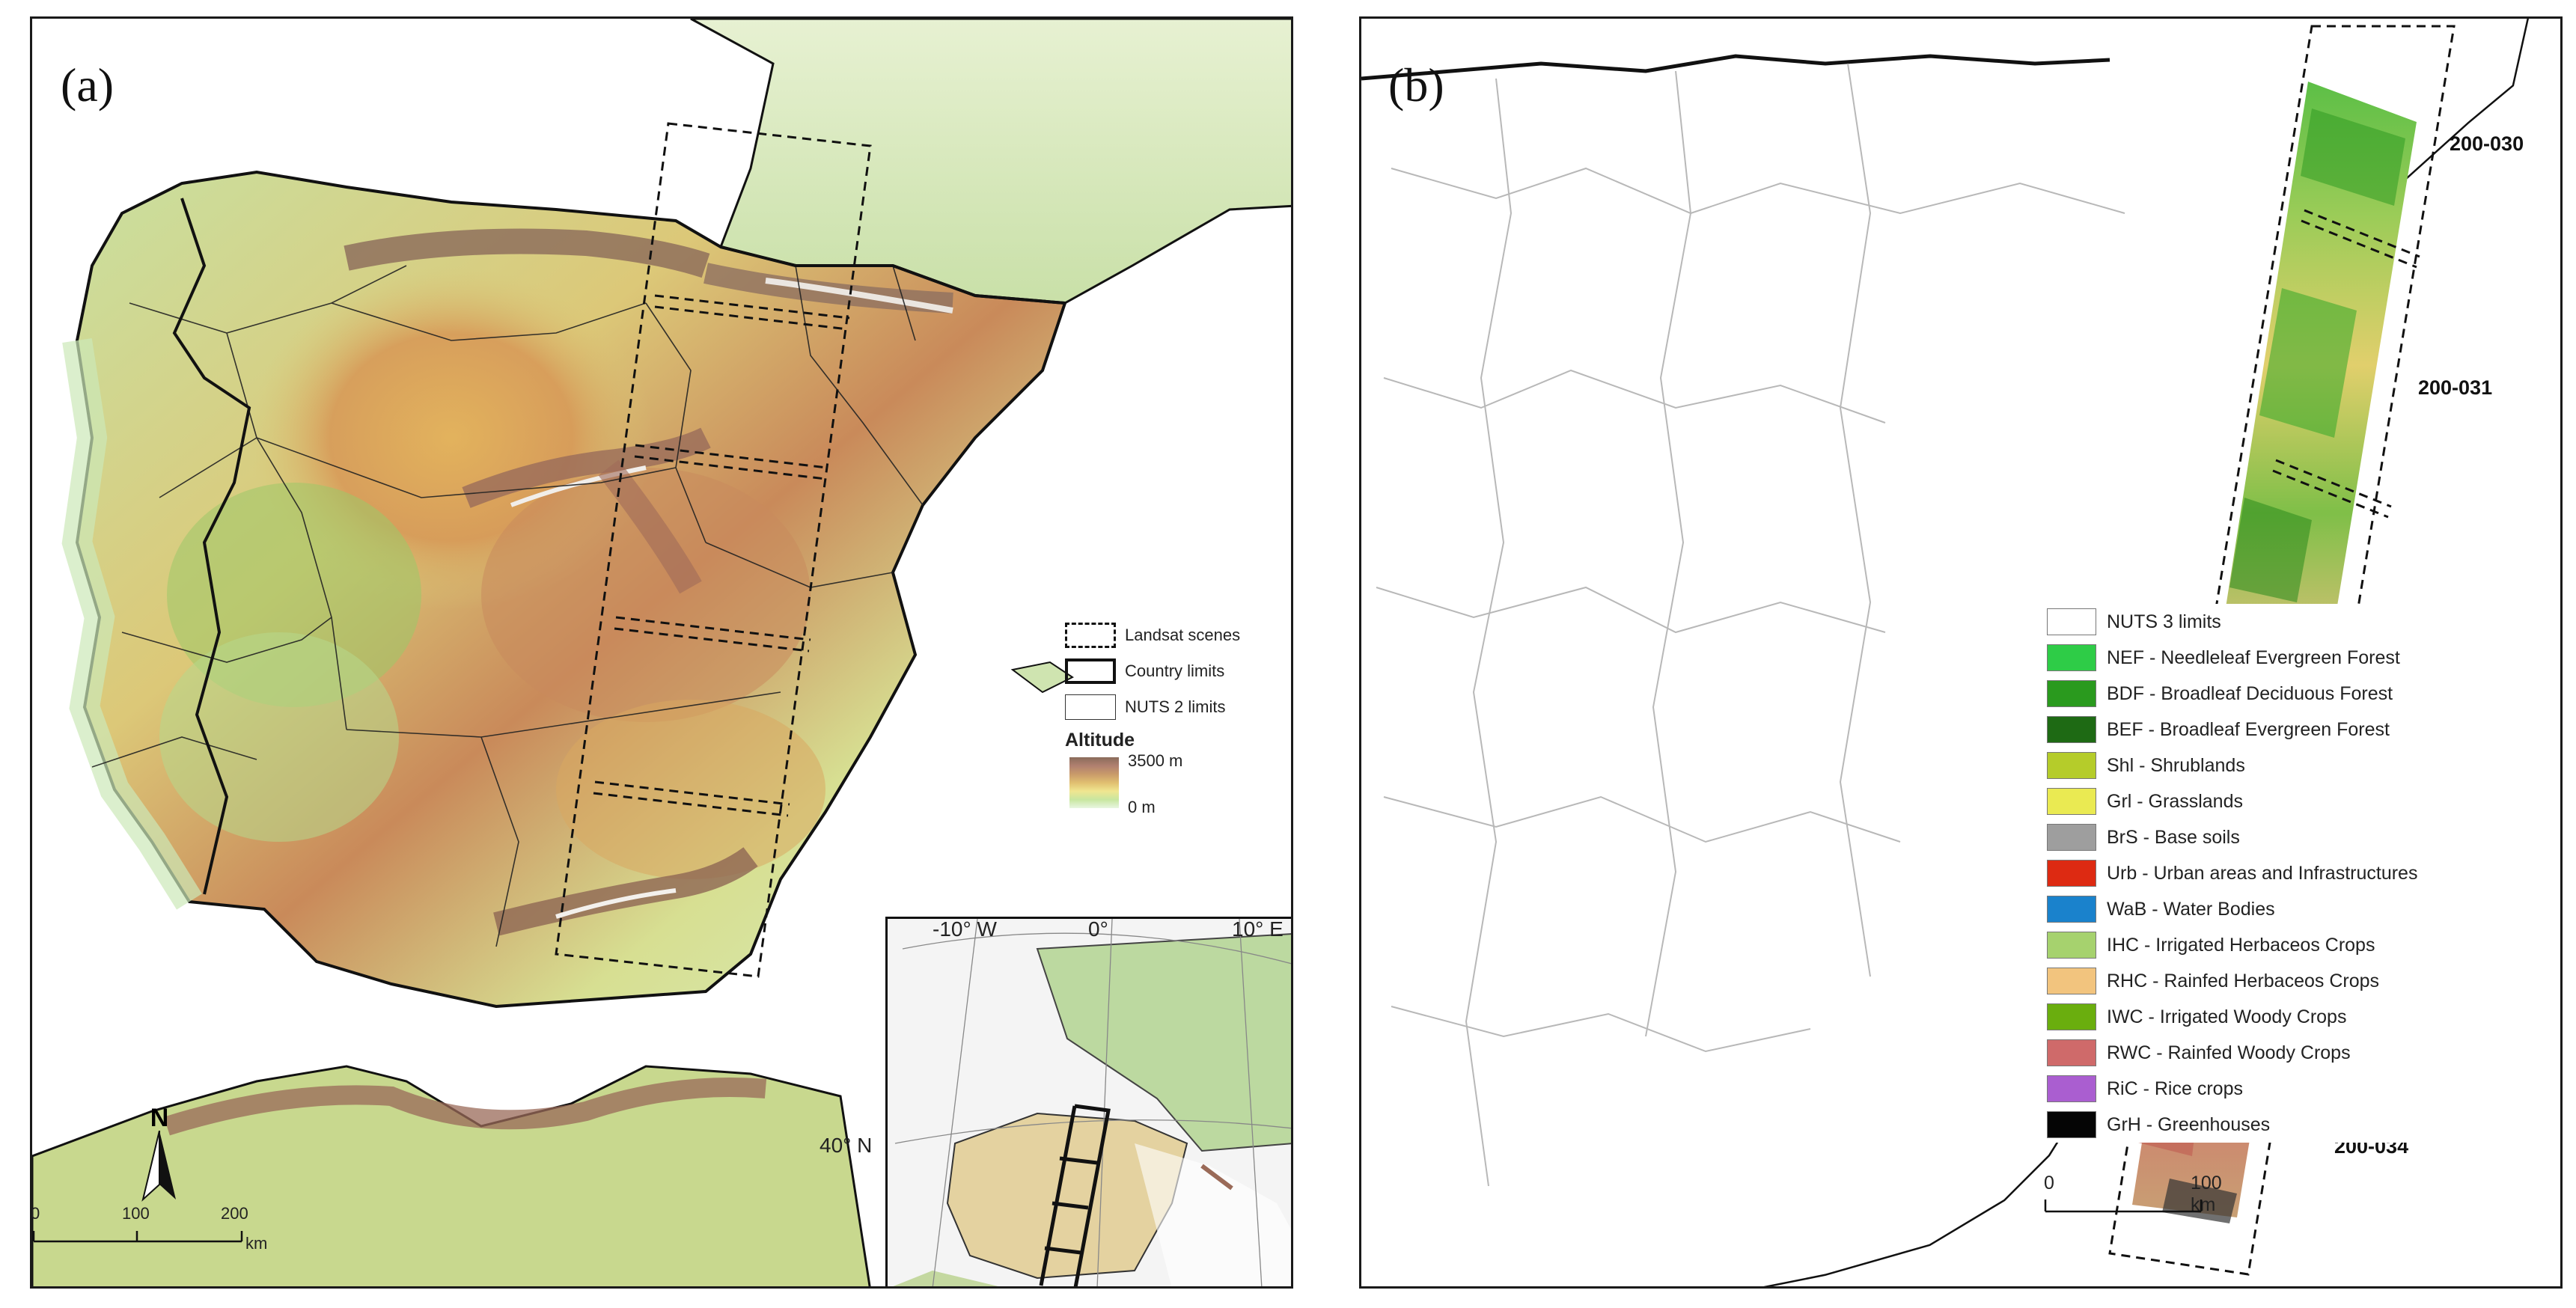 The height and width of the screenshot is (1308, 2576). I want to click on legend-item-grl: Grl - Grasslands, so click(2299, 801).